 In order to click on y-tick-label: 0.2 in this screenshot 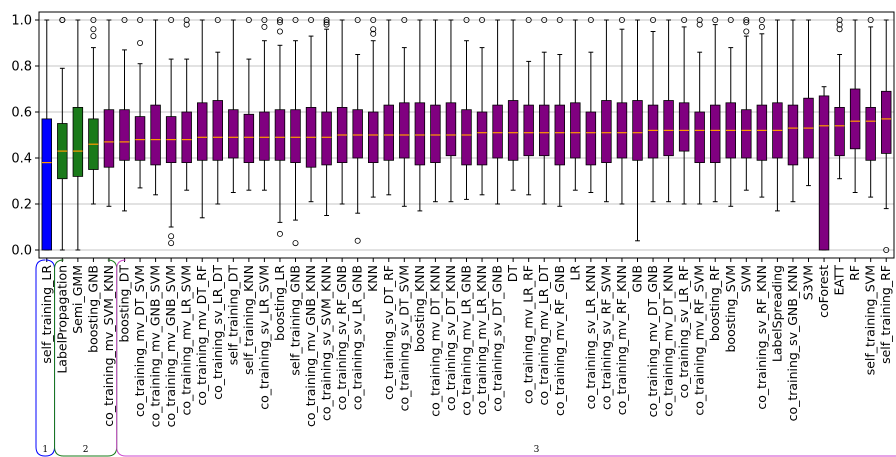, I will do `click(21, 205)`.